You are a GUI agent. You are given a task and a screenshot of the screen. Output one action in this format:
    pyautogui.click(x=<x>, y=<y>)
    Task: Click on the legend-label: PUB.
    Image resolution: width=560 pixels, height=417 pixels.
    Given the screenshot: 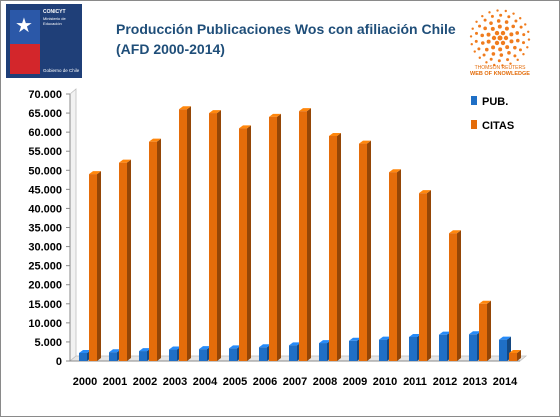 What is the action you would take?
    pyautogui.click(x=495, y=102)
    